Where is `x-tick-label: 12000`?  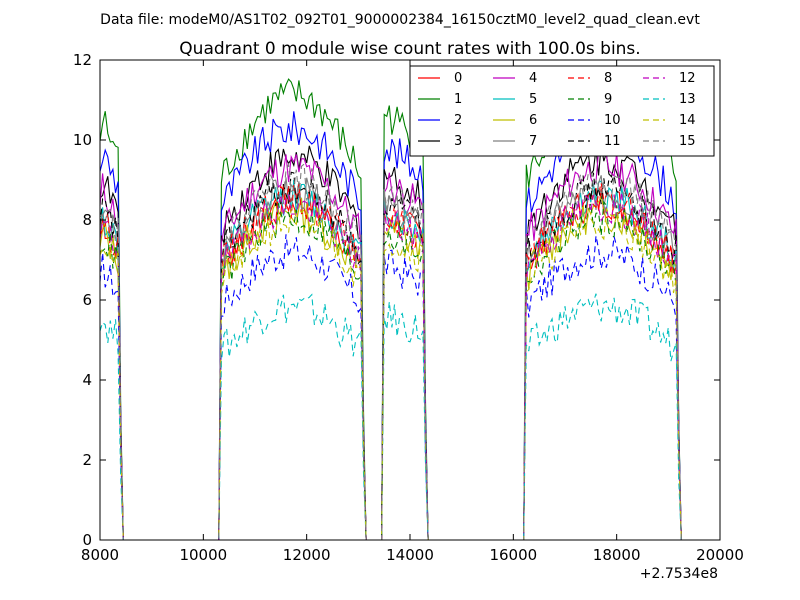 x-tick-label: 12000 is located at coordinates (307, 555).